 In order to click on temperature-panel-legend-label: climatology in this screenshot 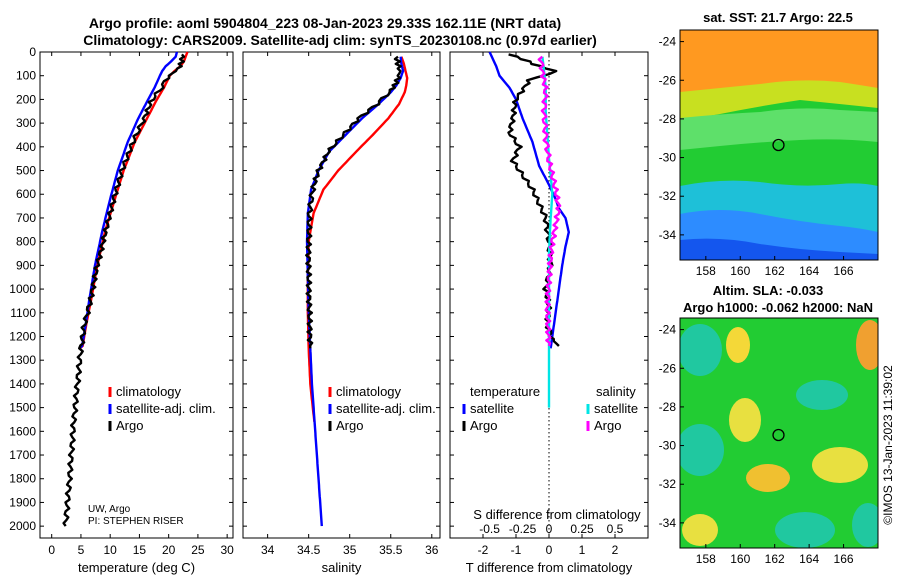, I will do `click(149, 391)`.